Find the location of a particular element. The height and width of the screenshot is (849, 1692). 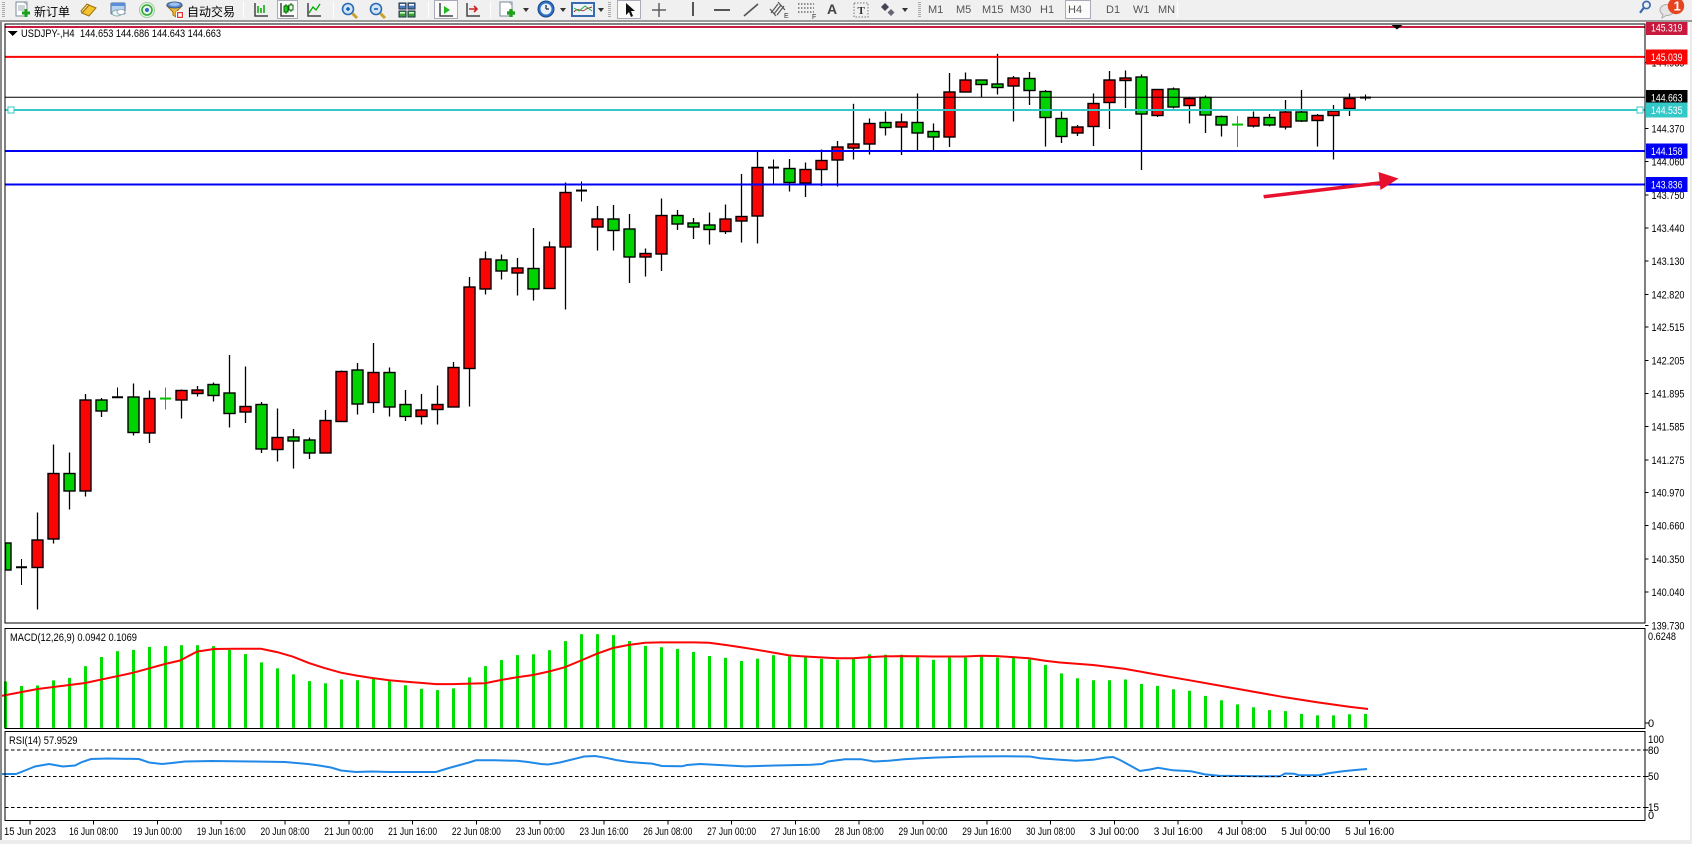

svg-text: 16 Jun 08:00 is located at coordinates (93, 832).